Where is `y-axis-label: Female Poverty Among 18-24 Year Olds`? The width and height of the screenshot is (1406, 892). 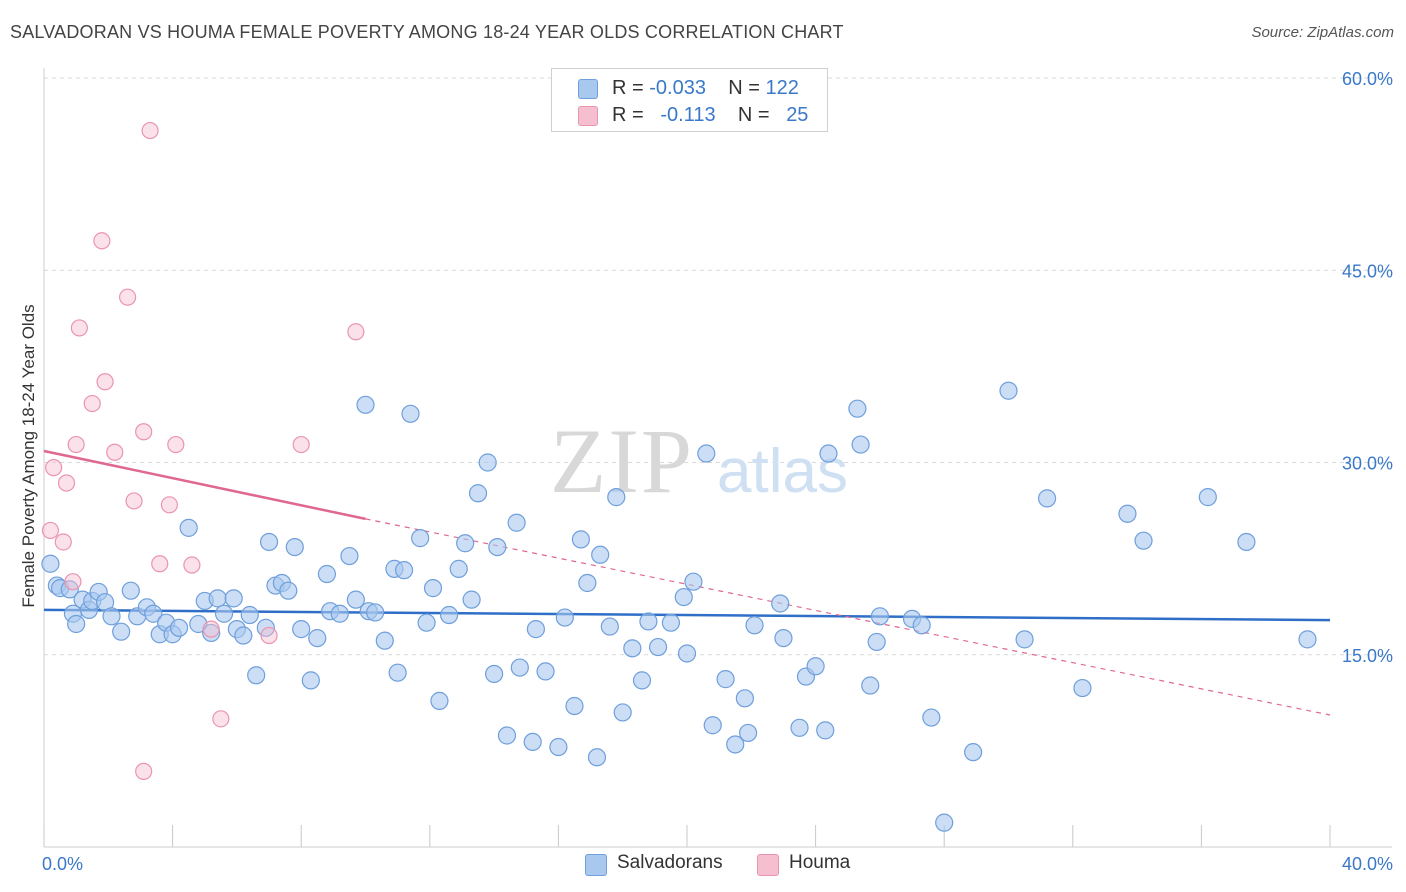
y-axis-label: Female Poverty Among 18-24 Year Olds is located at coordinates (28, 455).